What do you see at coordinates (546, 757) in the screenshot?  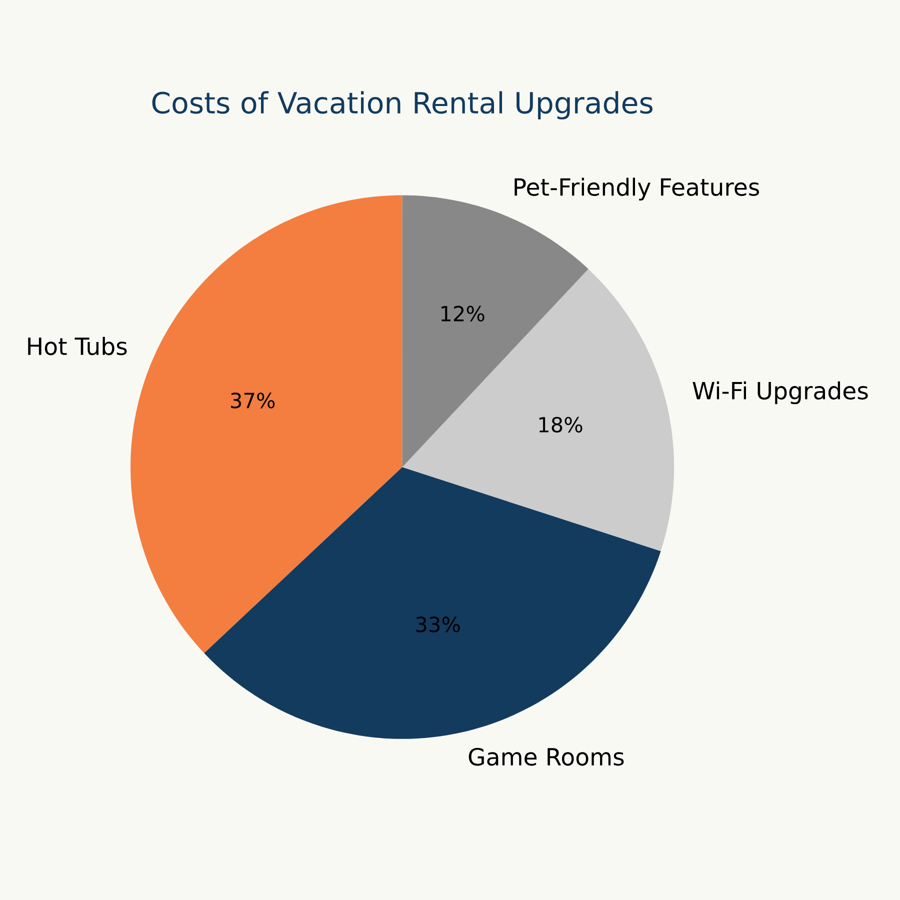 I see `slice-label: Game Rooms` at bounding box center [546, 757].